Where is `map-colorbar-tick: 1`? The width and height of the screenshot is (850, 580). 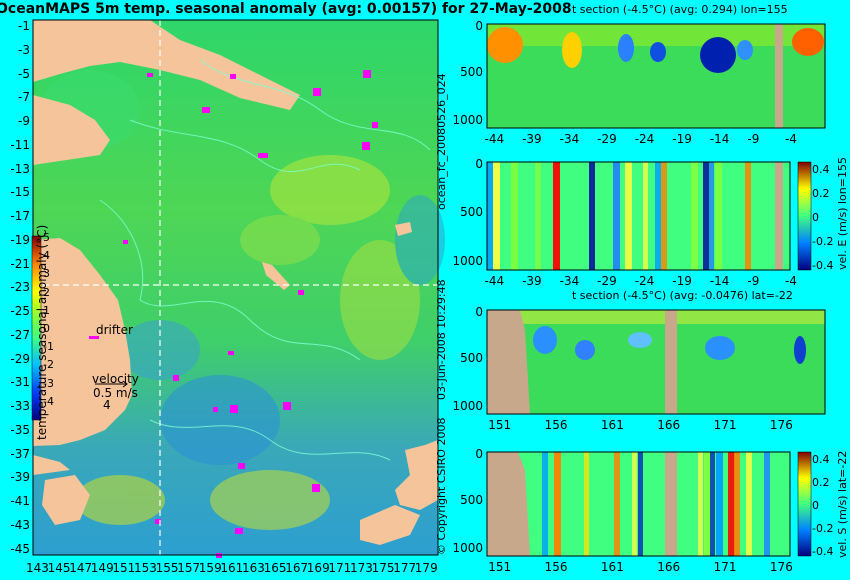 map-colorbar-tick: 1 is located at coordinates (46, 310).